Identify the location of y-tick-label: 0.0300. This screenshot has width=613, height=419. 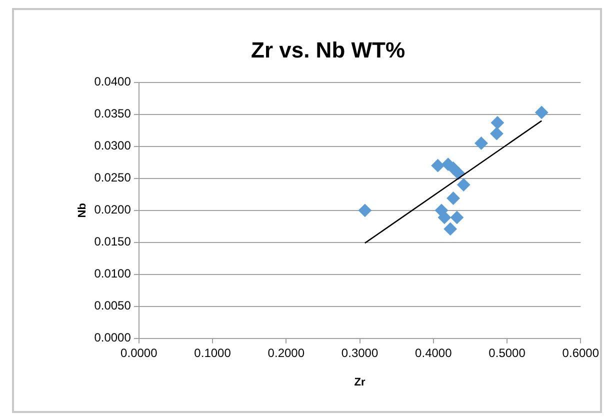
(113, 145).